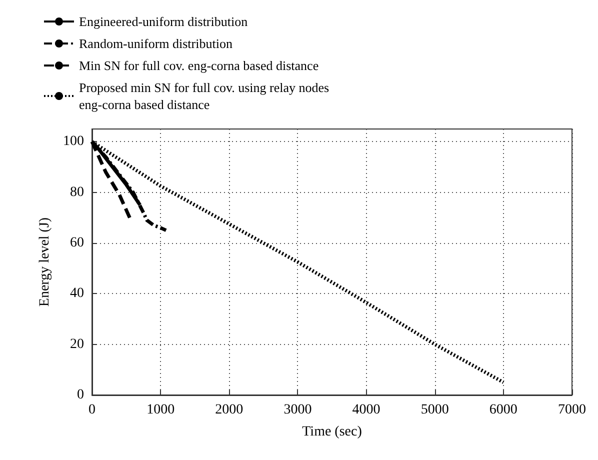 The height and width of the screenshot is (460, 598). I want to click on y-tick-label: 100, so click(73, 142).